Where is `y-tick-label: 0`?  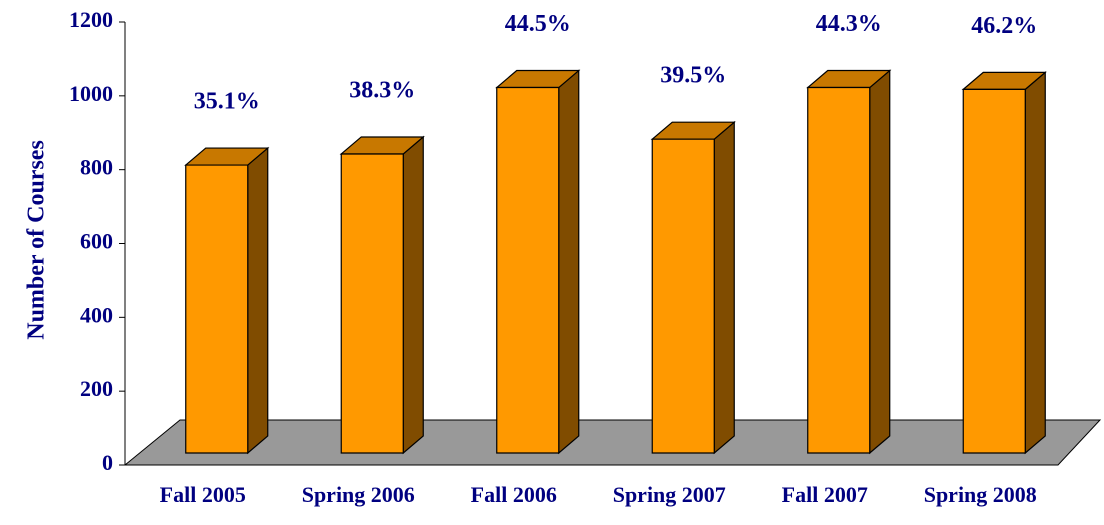
y-tick-label: 0 is located at coordinates (107, 462).